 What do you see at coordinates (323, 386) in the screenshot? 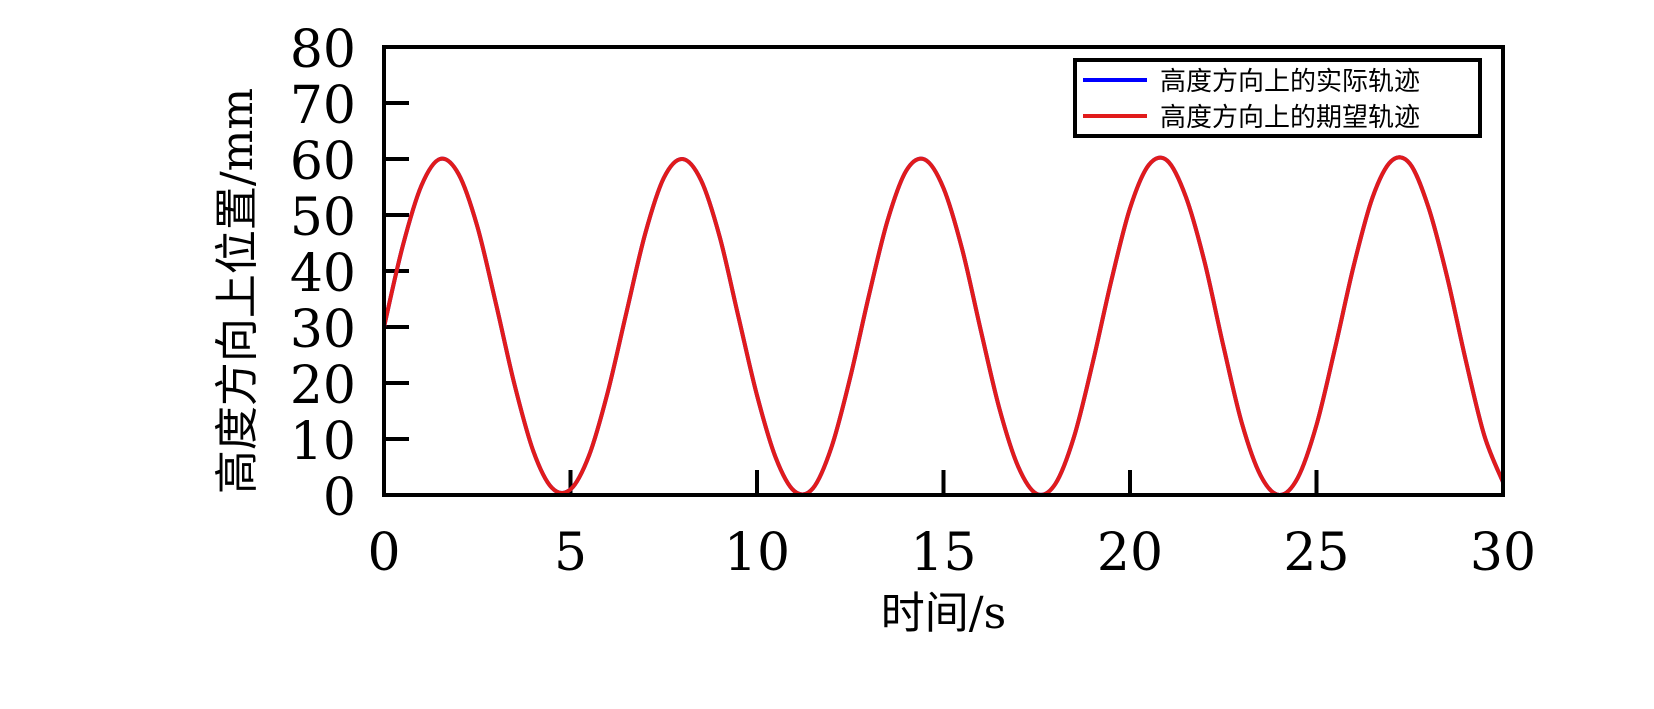
I see `y-tick-label: 20` at bounding box center [323, 386].